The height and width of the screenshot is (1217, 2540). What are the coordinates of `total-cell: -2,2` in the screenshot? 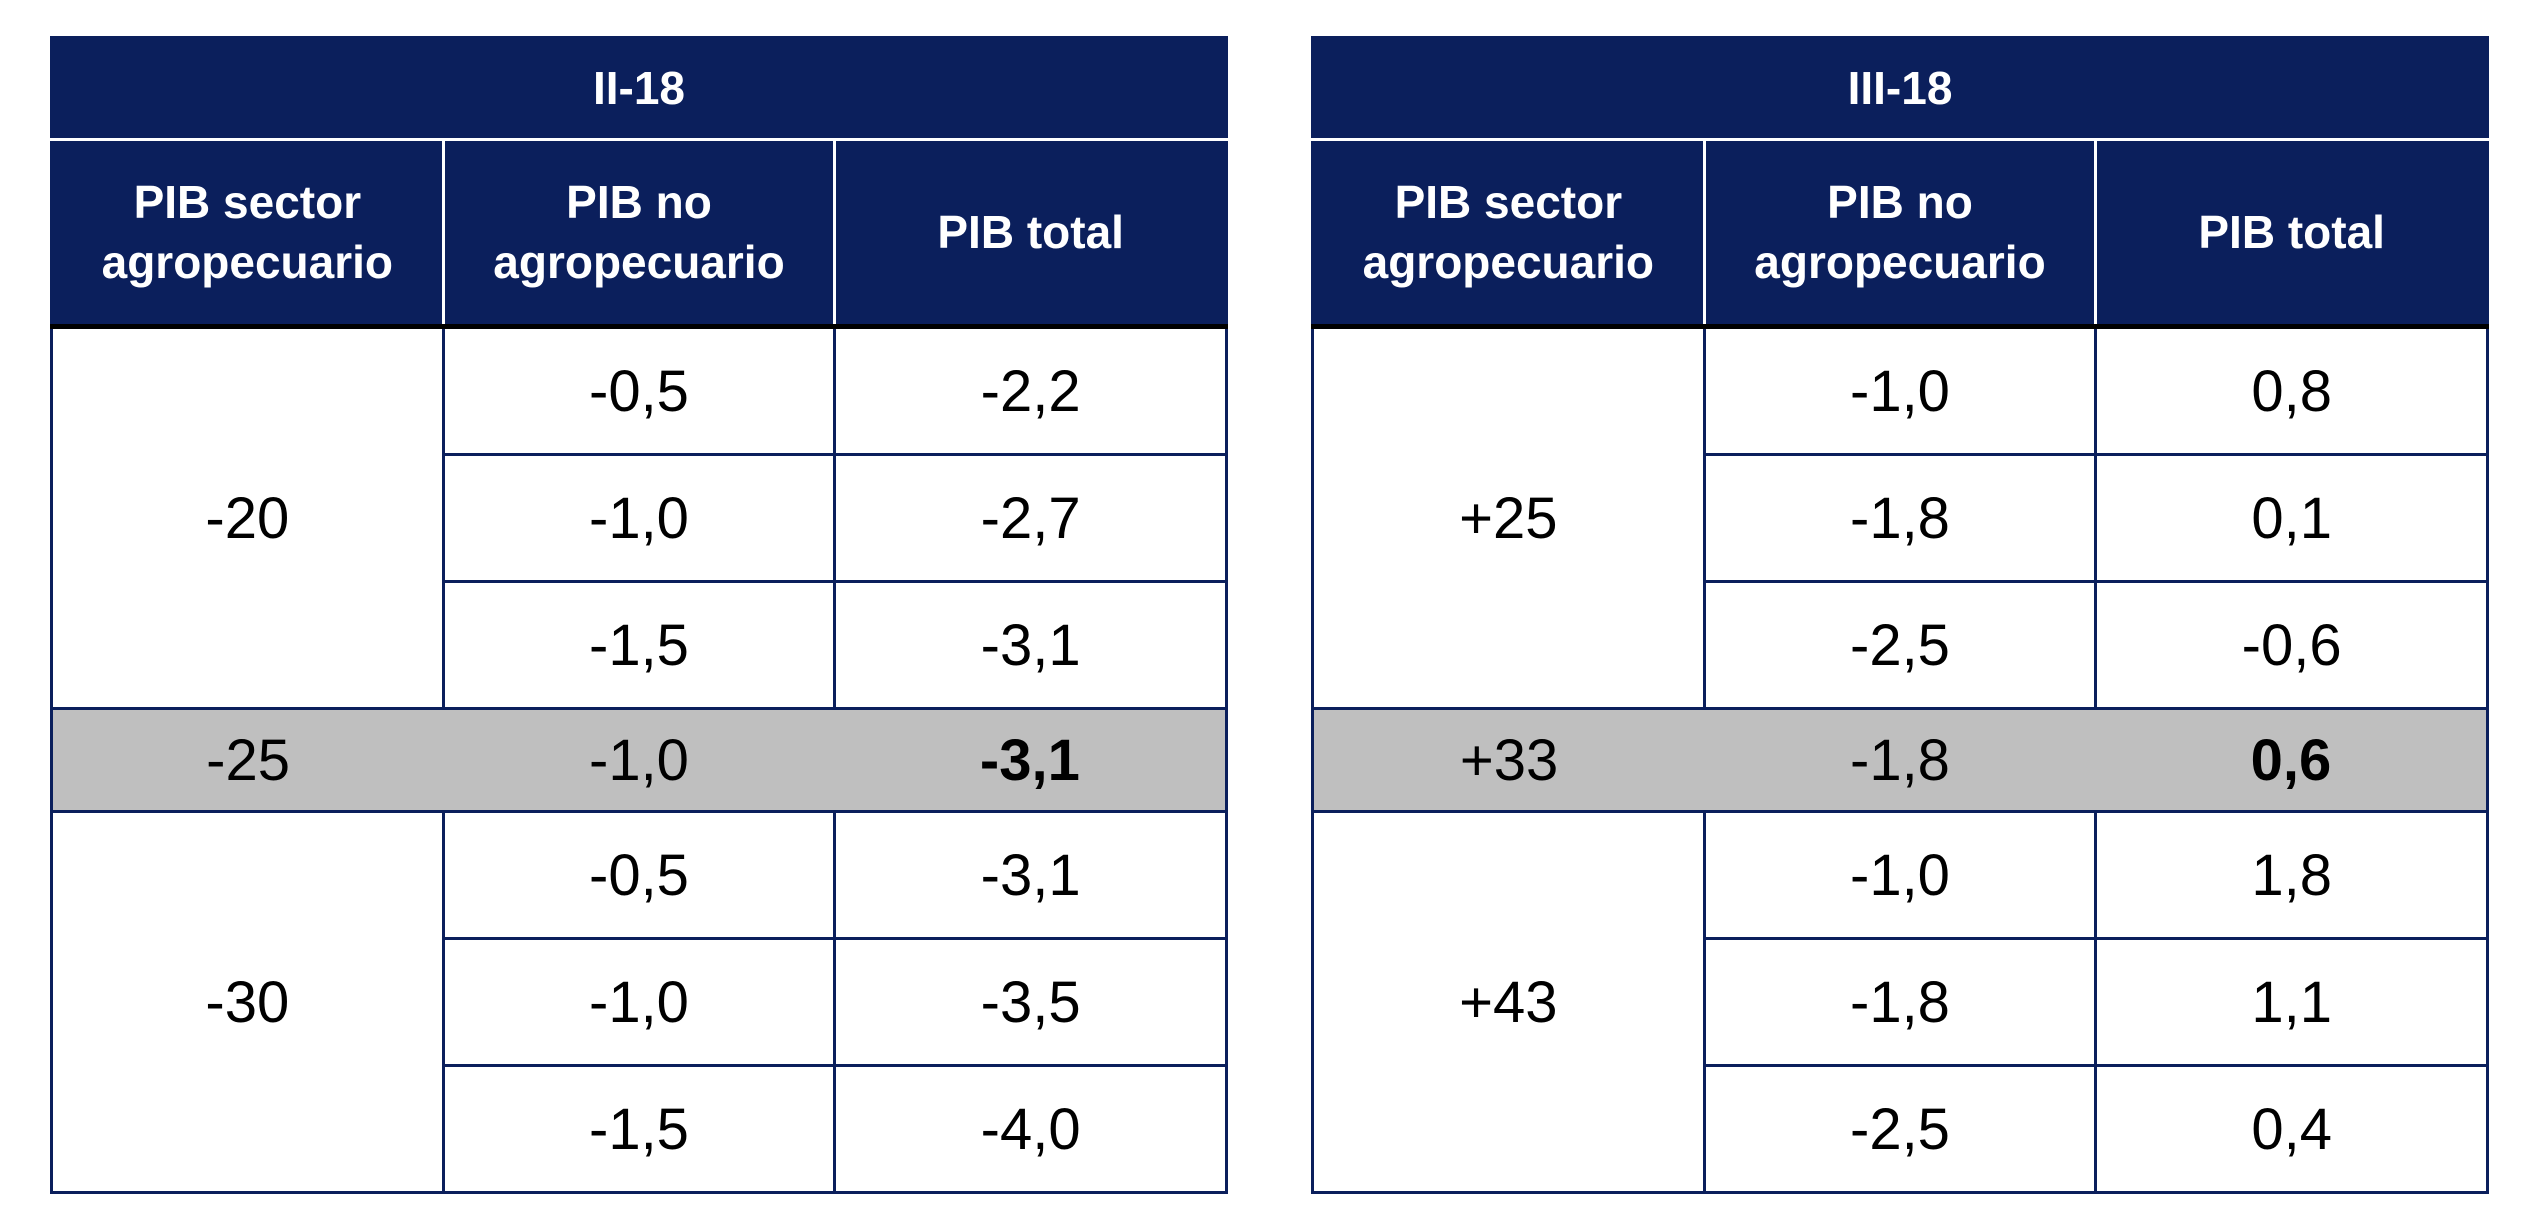 It's located at (1030, 390).